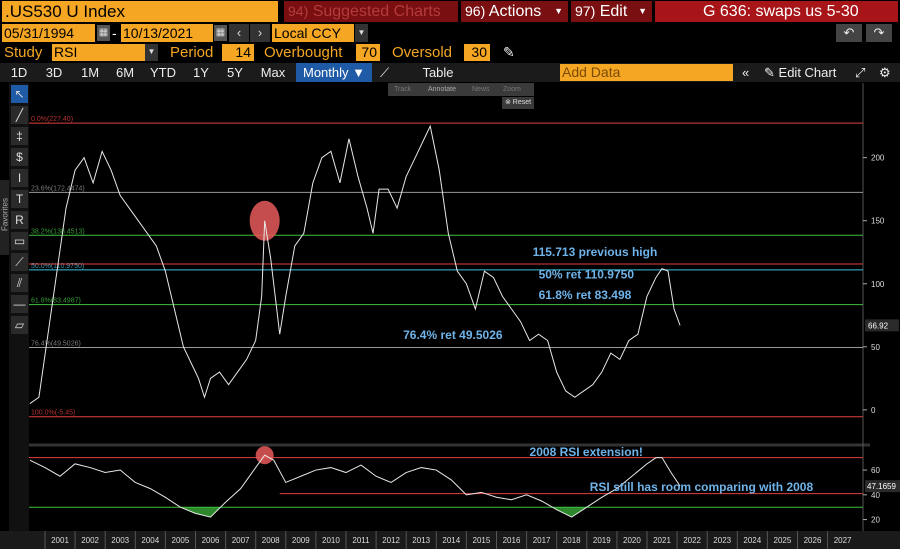 This screenshot has width=900, height=549. I want to click on edit-menu: 97) Edit ▼, so click(611, 11).